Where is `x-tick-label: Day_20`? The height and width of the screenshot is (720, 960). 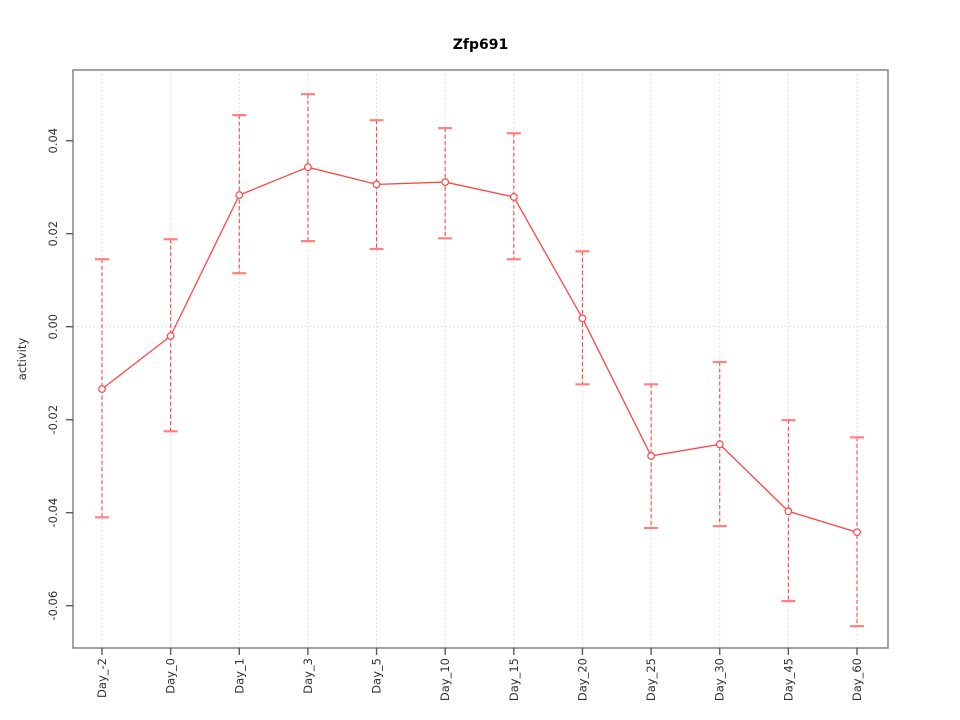 x-tick-label: Day_20 is located at coordinates (582, 679).